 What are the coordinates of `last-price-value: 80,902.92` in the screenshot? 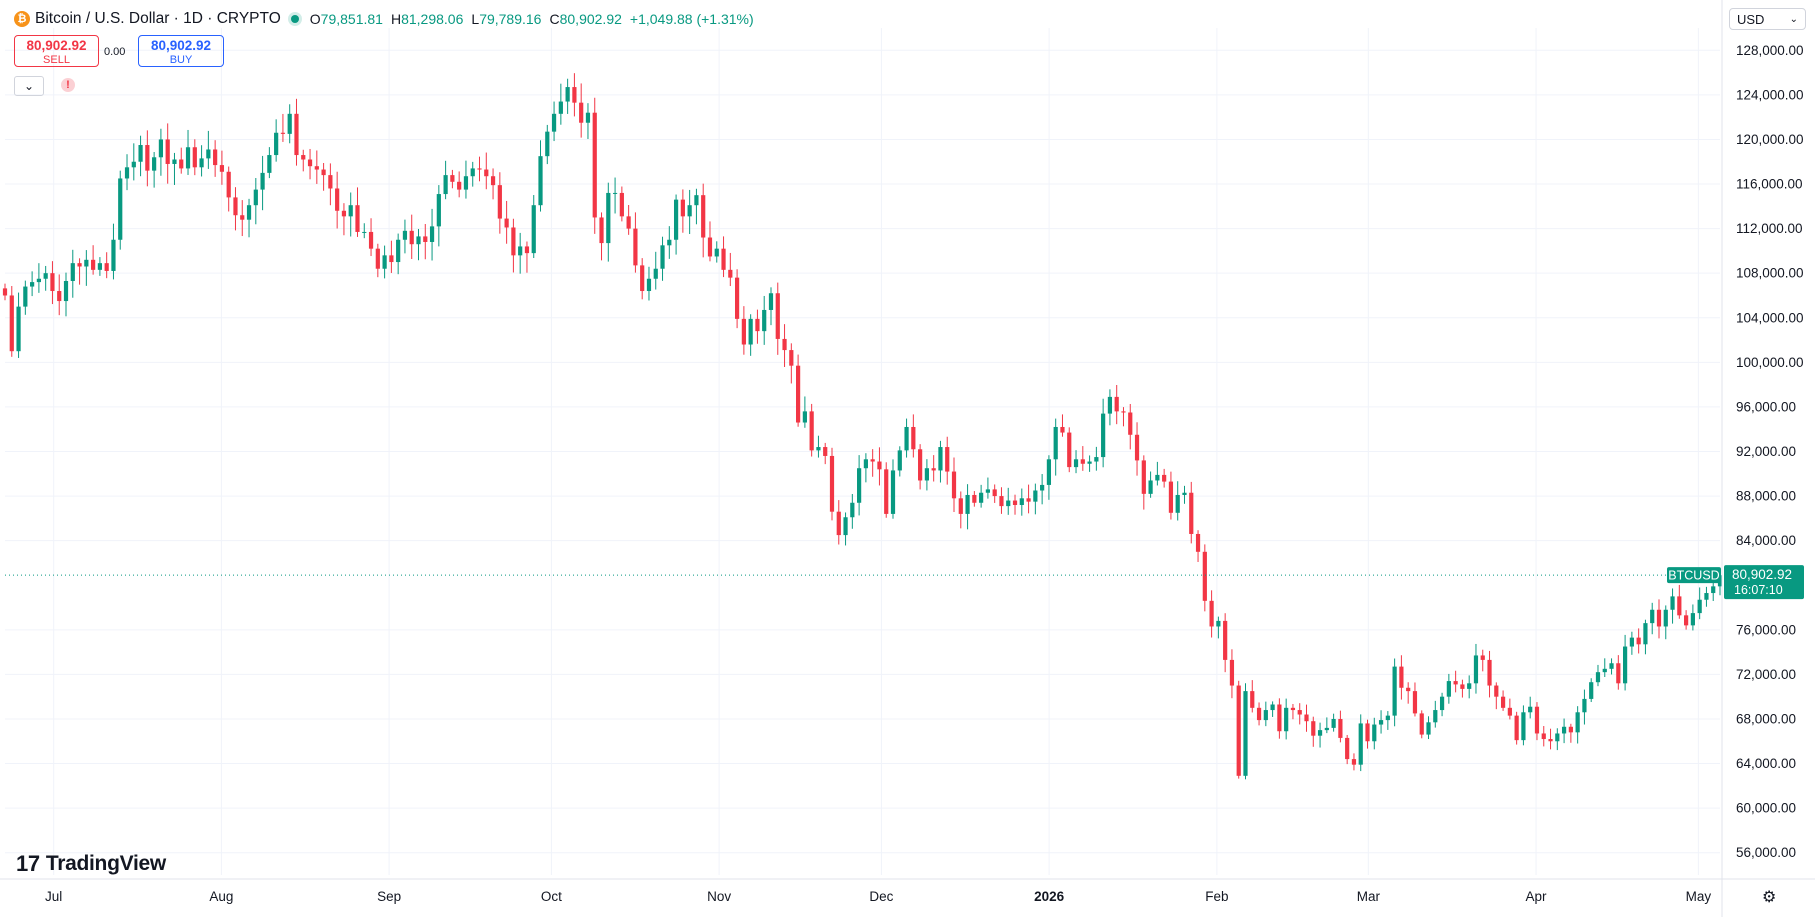 It's located at (1762, 574).